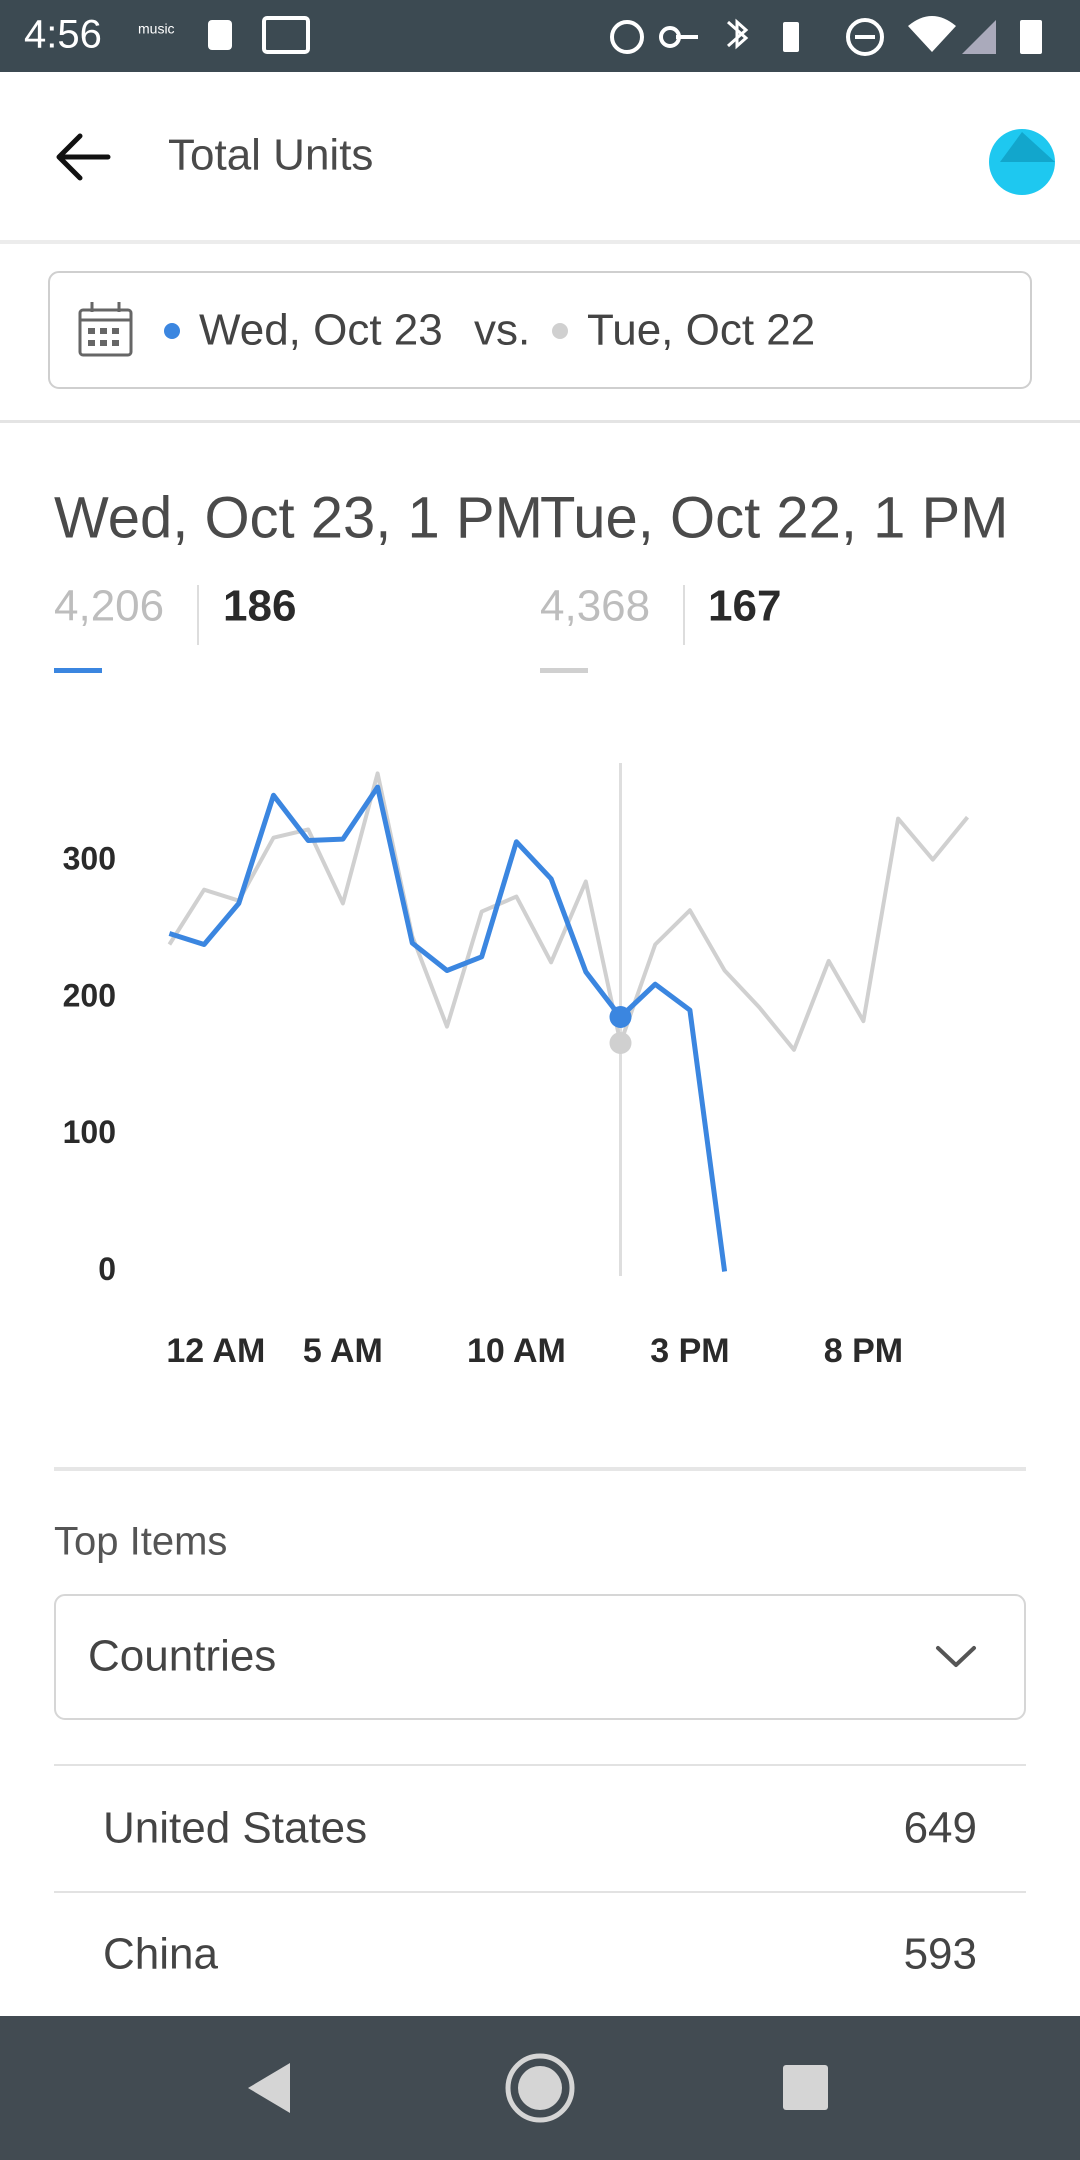 The height and width of the screenshot is (2160, 1080). What do you see at coordinates (863, 1351) in the screenshot?
I see `x-tick-label: 8 PM` at bounding box center [863, 1351].